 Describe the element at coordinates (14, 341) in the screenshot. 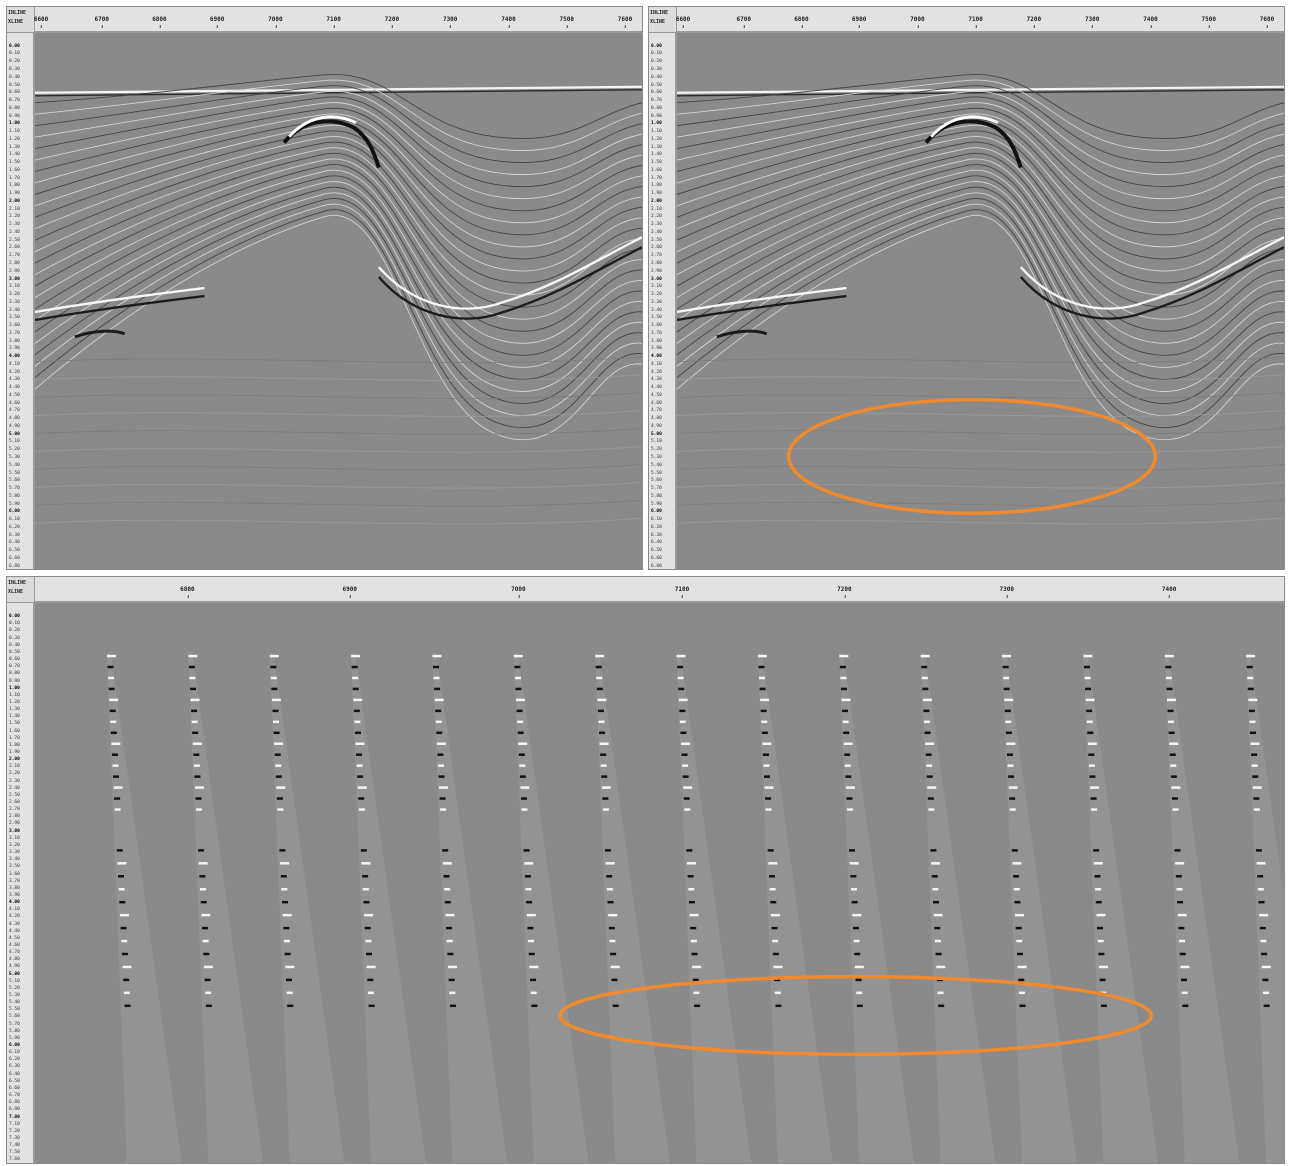

I see `y-tick-label: 3.80` at that location.